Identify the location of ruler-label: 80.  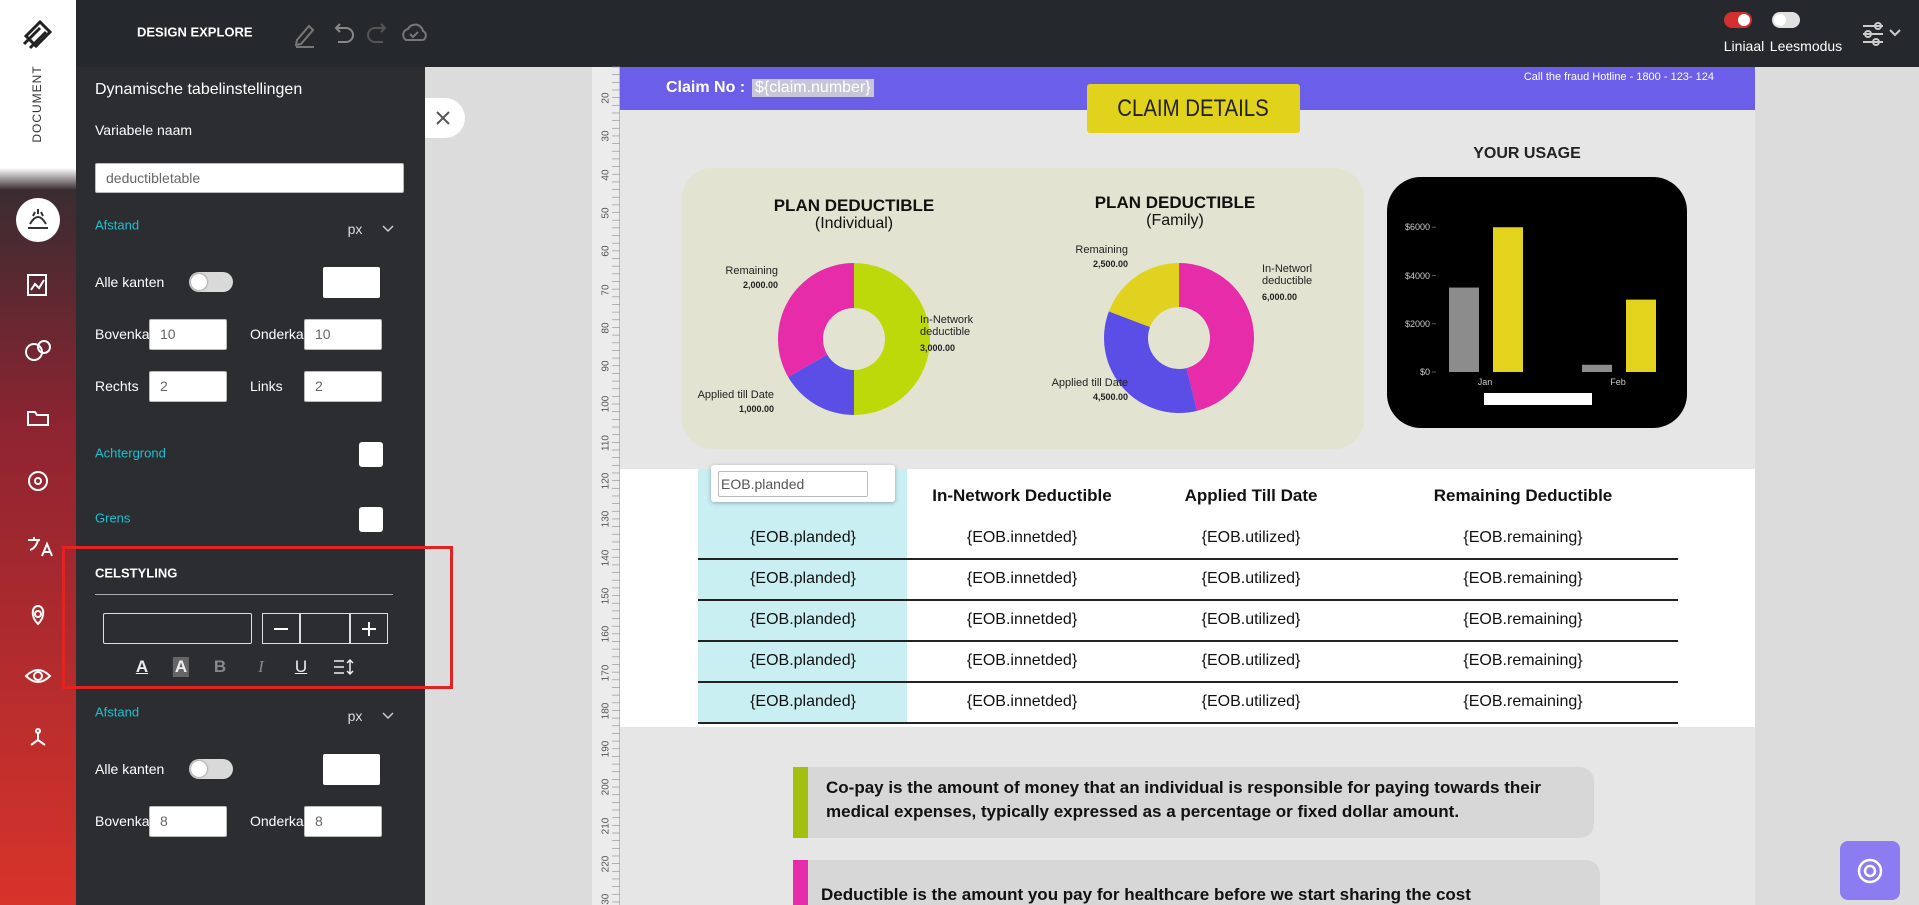
(606, 328).